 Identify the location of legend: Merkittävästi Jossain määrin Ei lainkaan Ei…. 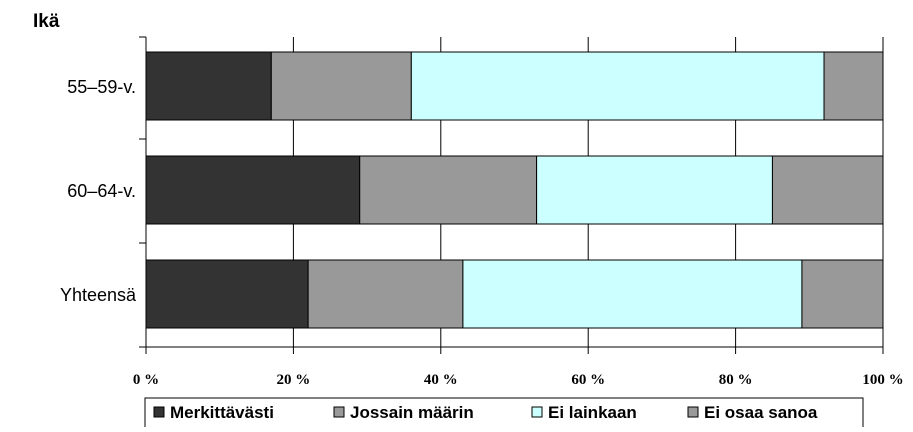
(504, 413).